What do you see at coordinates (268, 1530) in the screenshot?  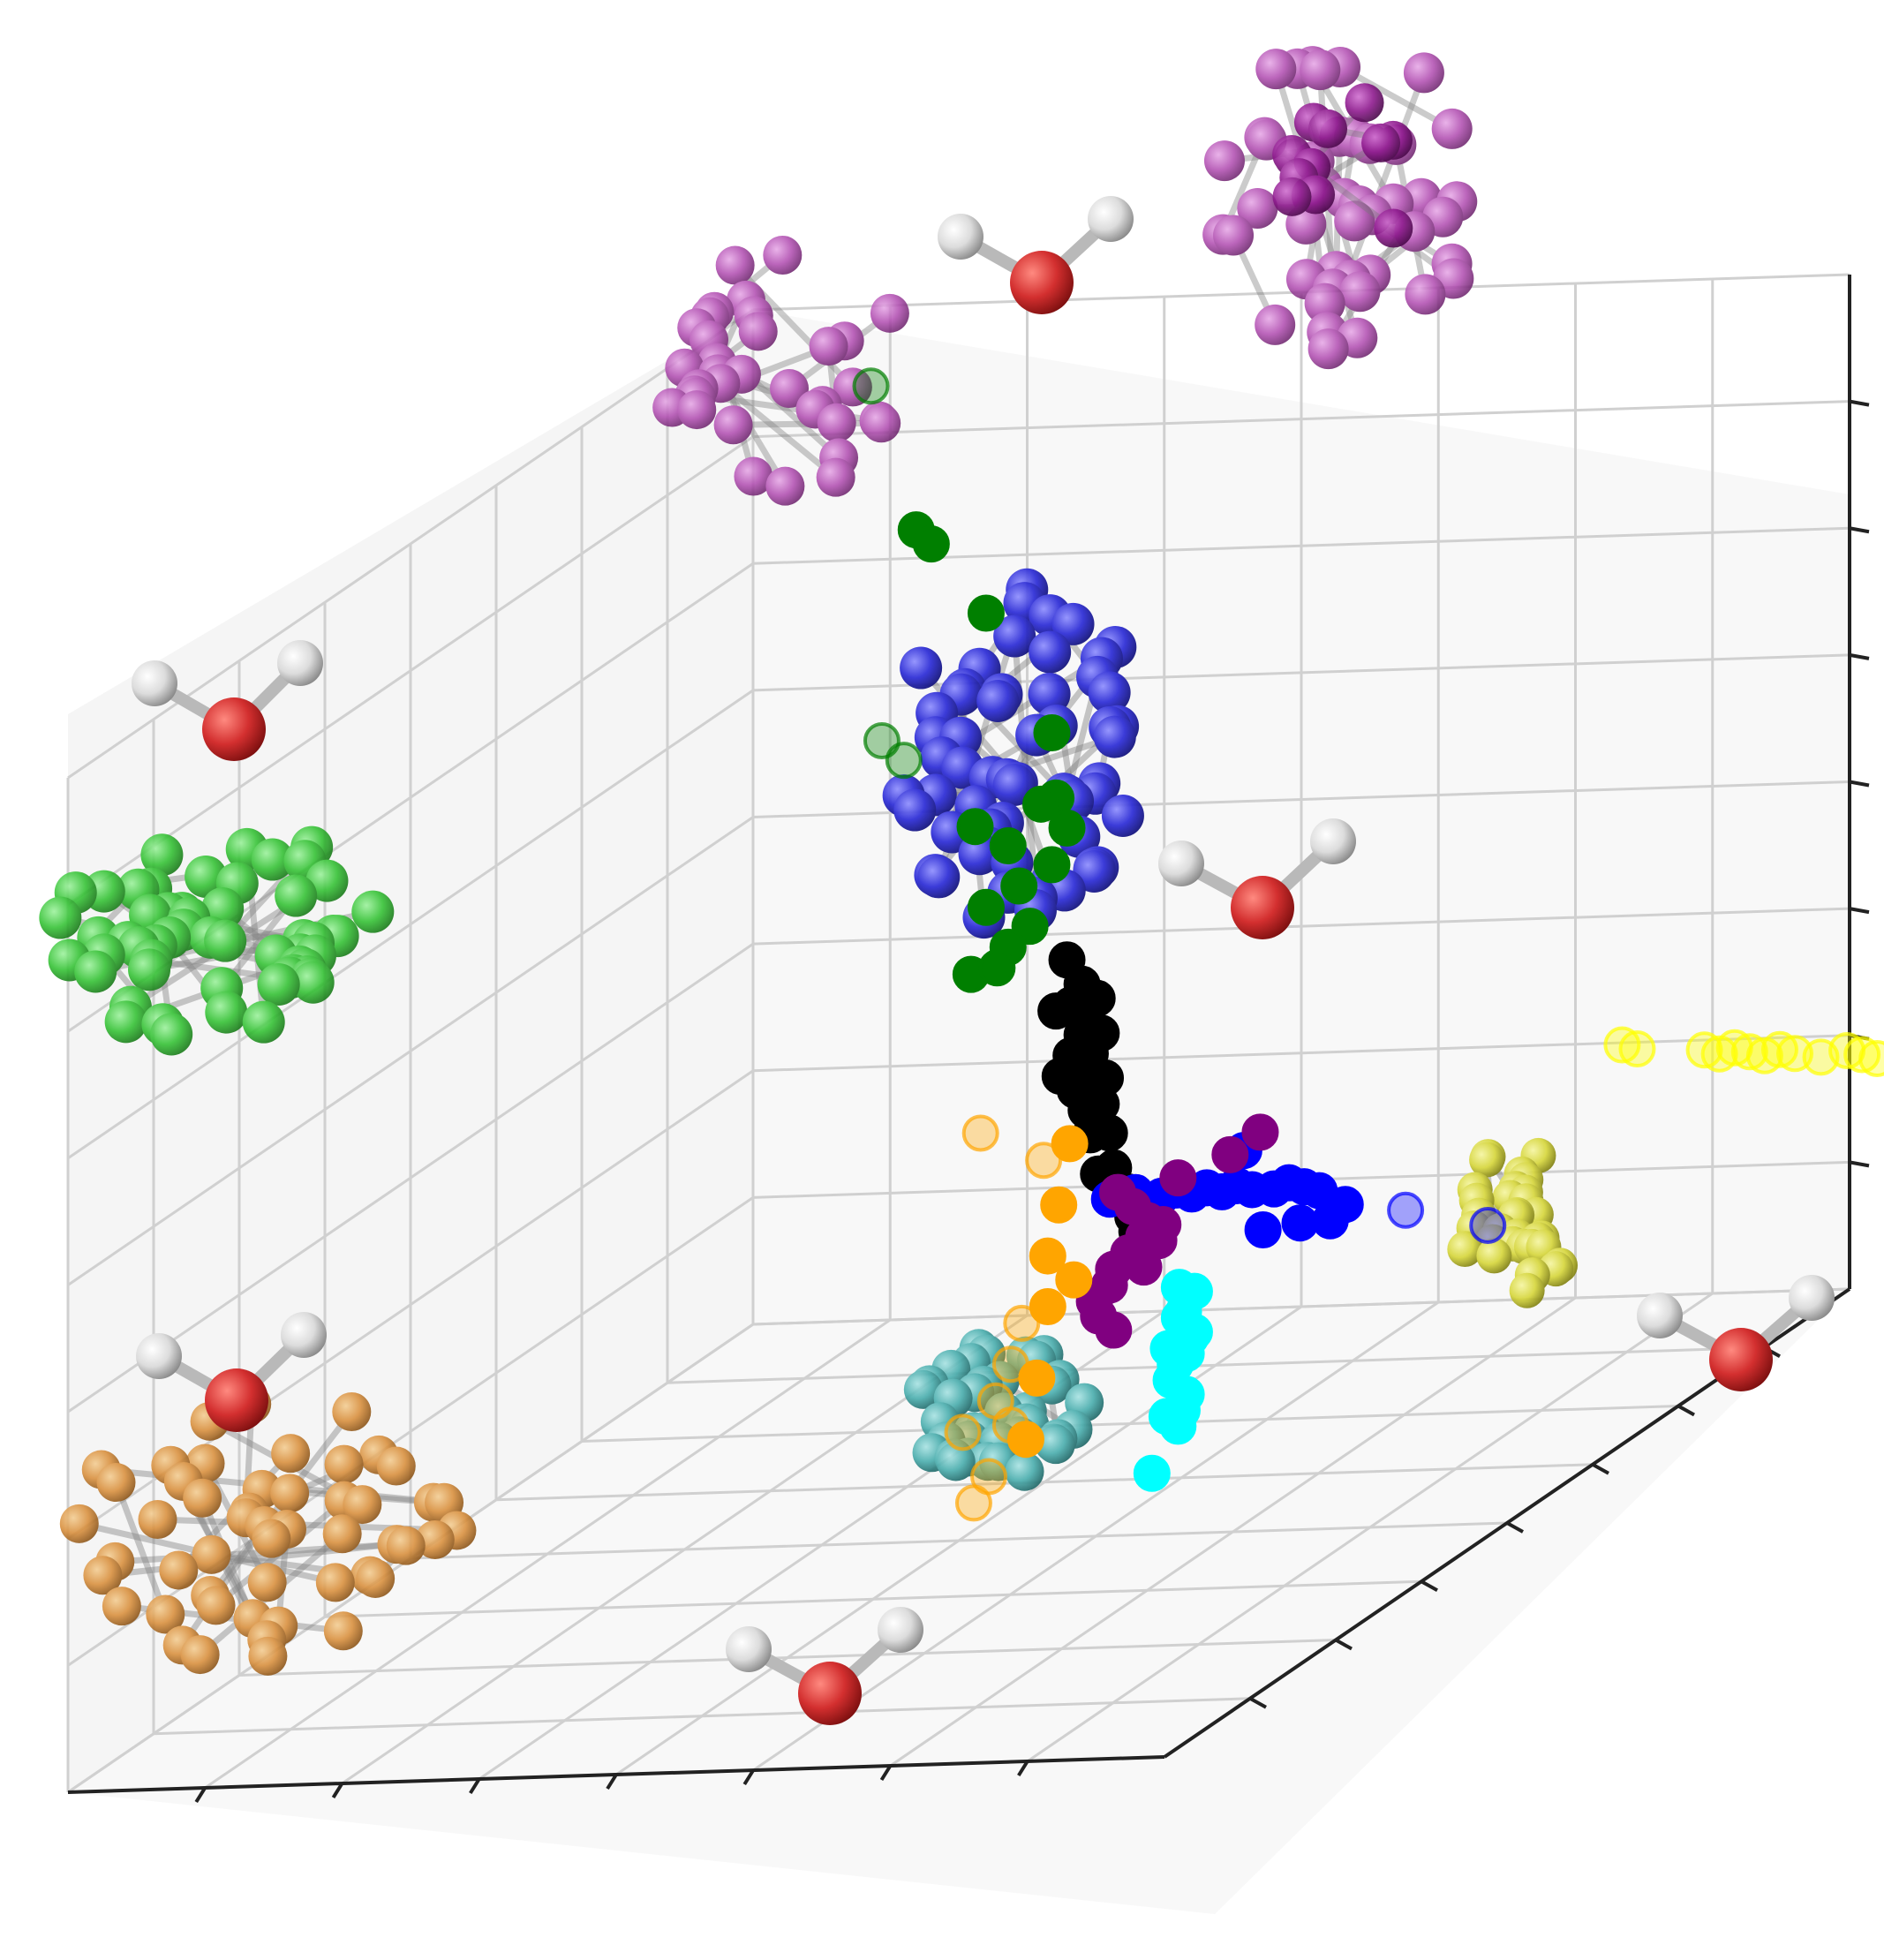 I see `orange-molecule` at bounding box center [268, 1530].